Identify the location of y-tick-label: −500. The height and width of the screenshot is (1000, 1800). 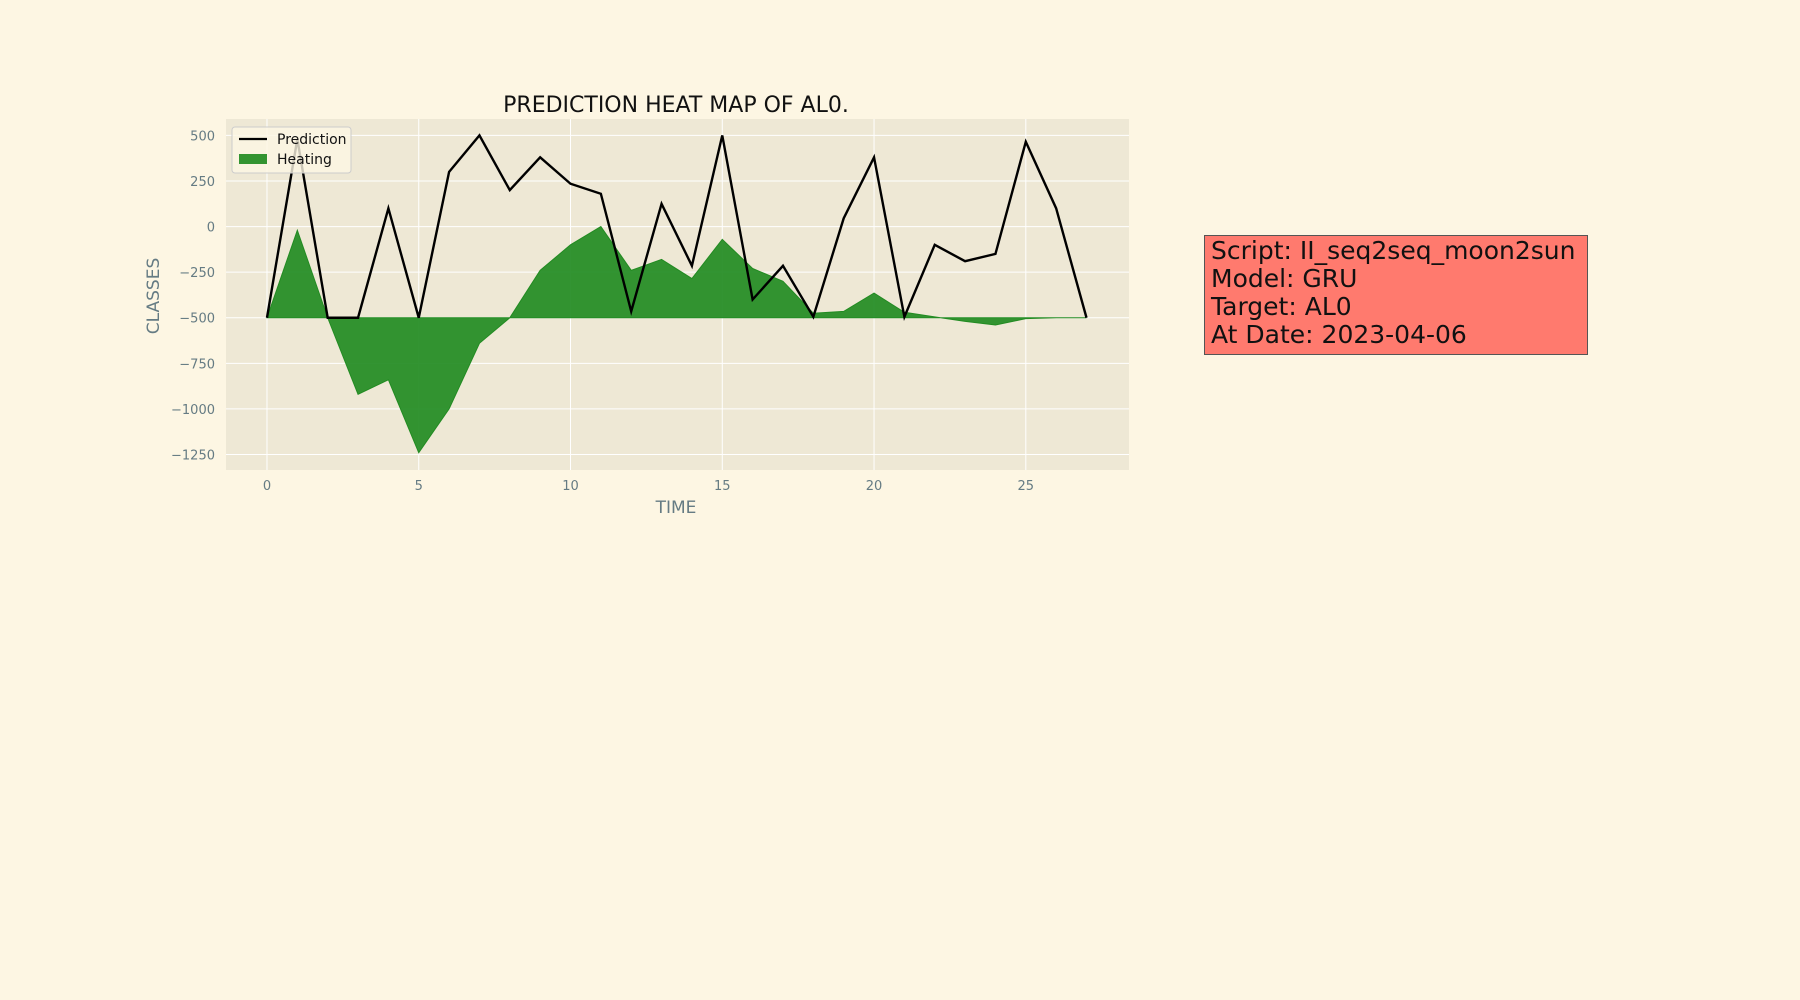
(197, 319).